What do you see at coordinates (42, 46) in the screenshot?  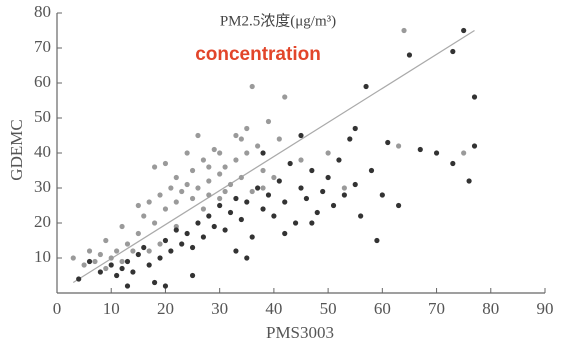 I see `y-tick-label: 70` at bounding box center [42, 46].